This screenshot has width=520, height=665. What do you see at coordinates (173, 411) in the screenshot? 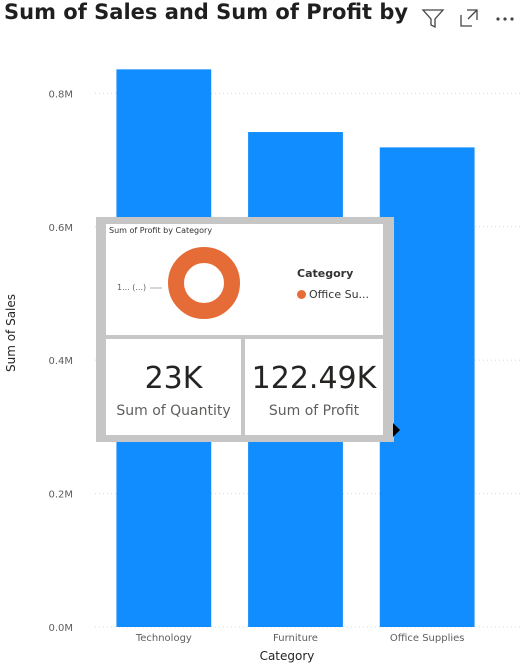
I see `card-label: Sum of Quantity` at bounding box center [173, 411].